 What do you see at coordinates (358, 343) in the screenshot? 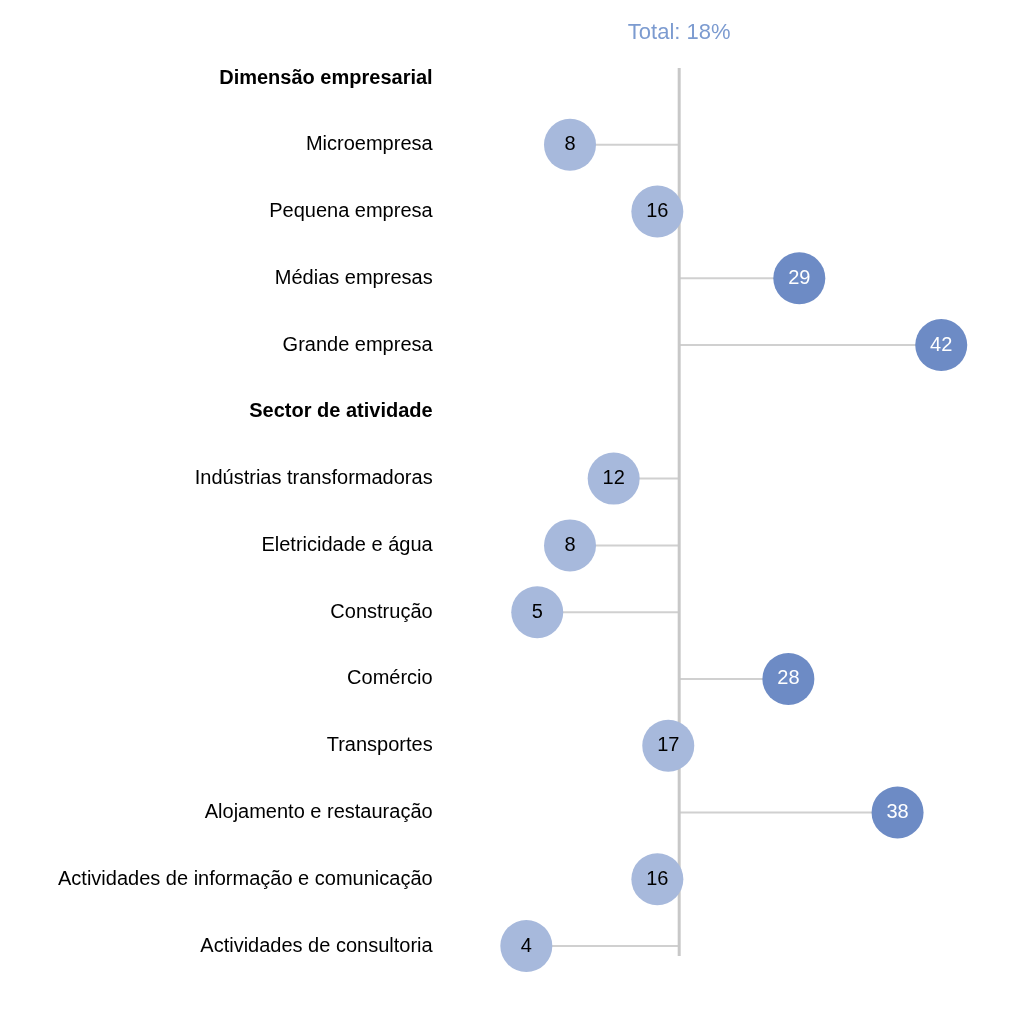
I see `y-tick-label: Grande empresa` at bounding box center [358, 343].